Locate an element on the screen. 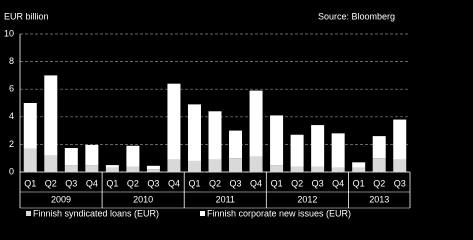 Image resolution: width=473 pixels, height=240 pixels. y-axis-label: EUR billion is located at coordinates (26, 16).